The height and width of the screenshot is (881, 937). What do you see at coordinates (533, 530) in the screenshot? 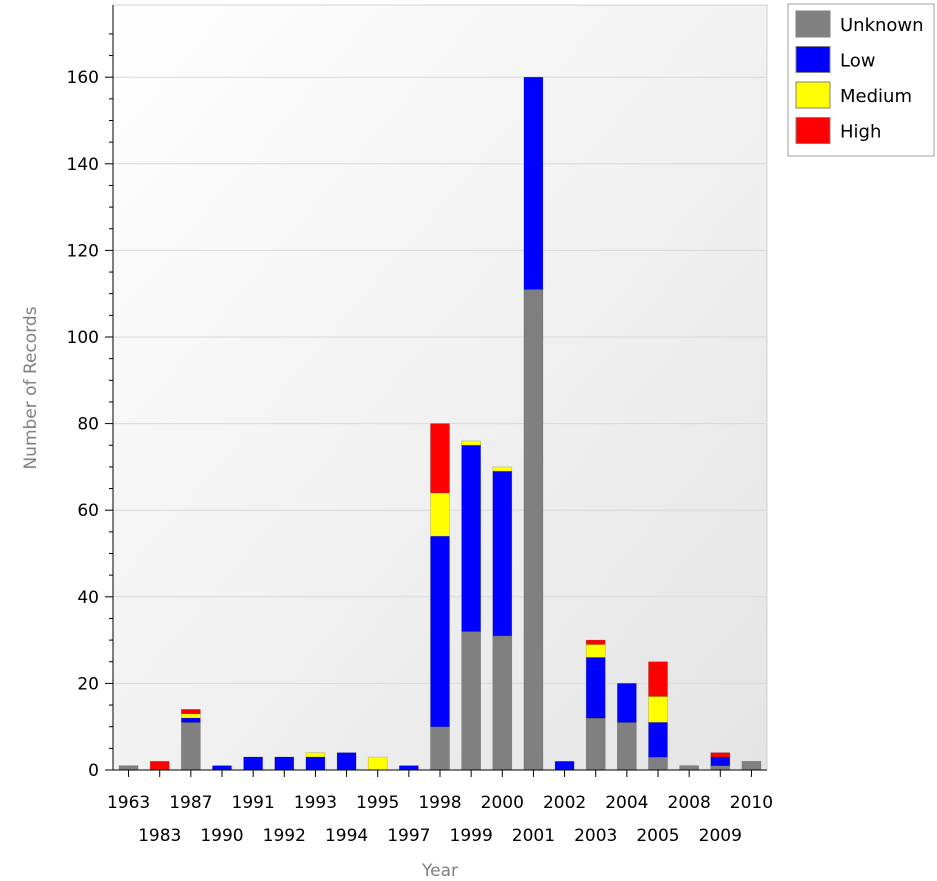
I see `bar-segment-unknown-2001` at bounding box center [533, 530].